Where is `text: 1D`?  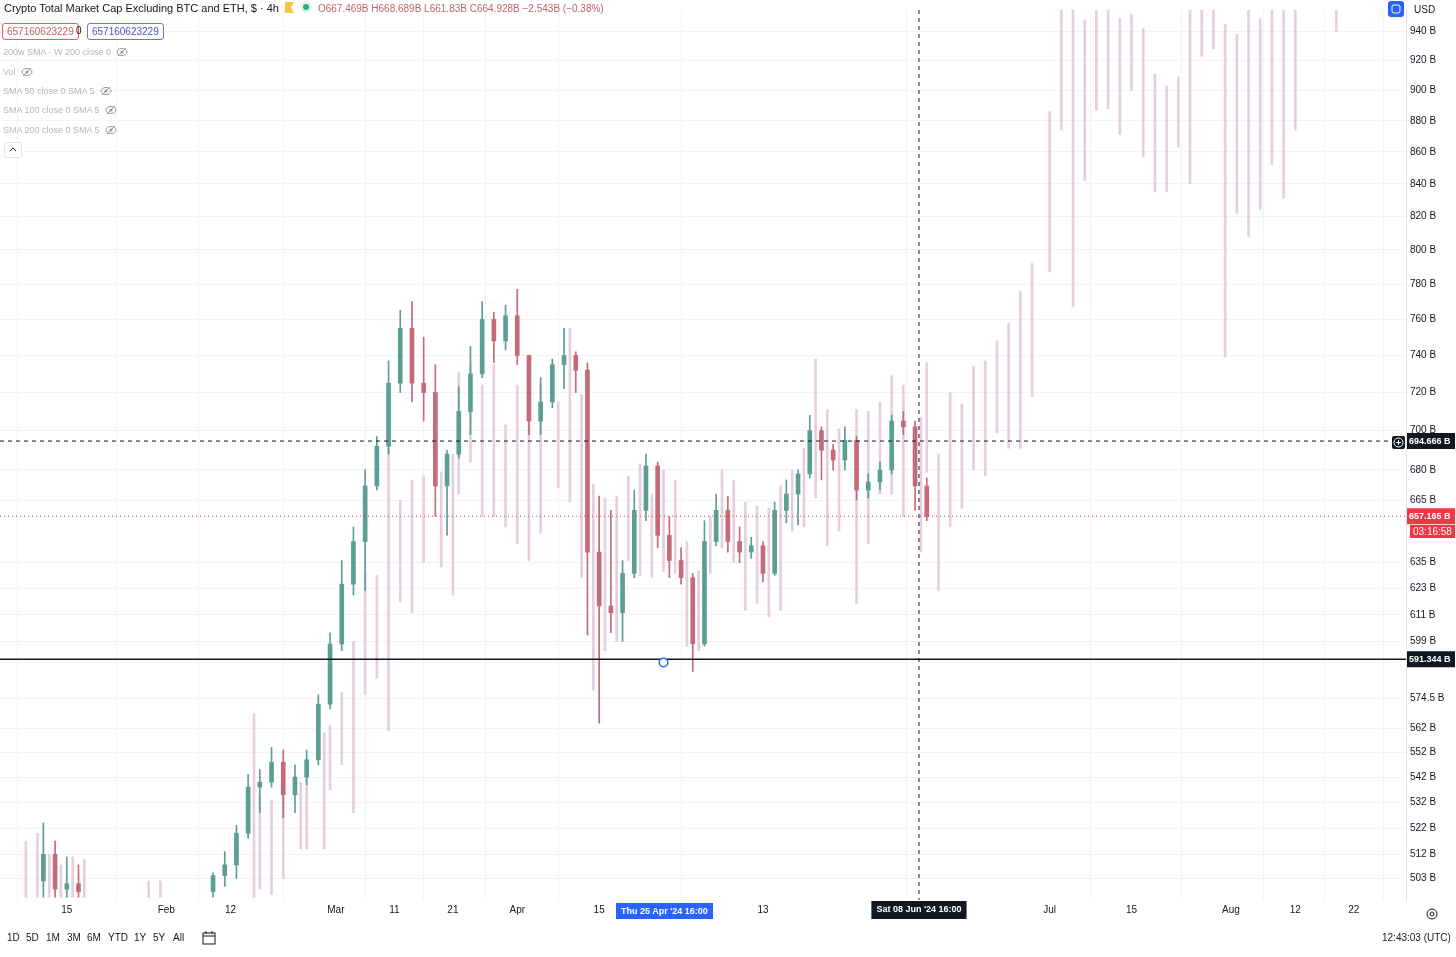 text: 1D is located at coordinates (13, 937).